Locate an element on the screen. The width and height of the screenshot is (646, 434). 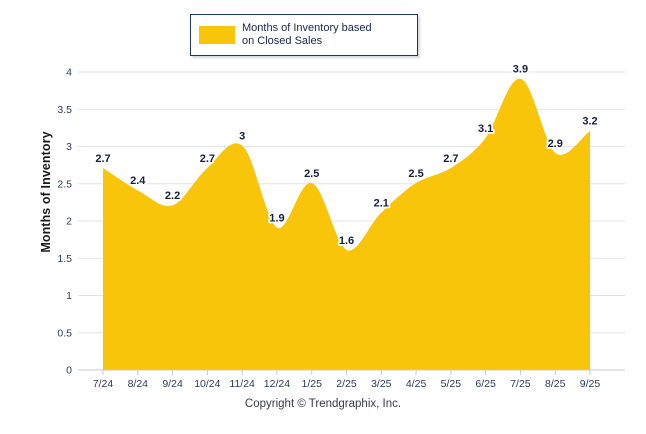
data-label-halo: 1.9 is located at coordinates (276, 218).